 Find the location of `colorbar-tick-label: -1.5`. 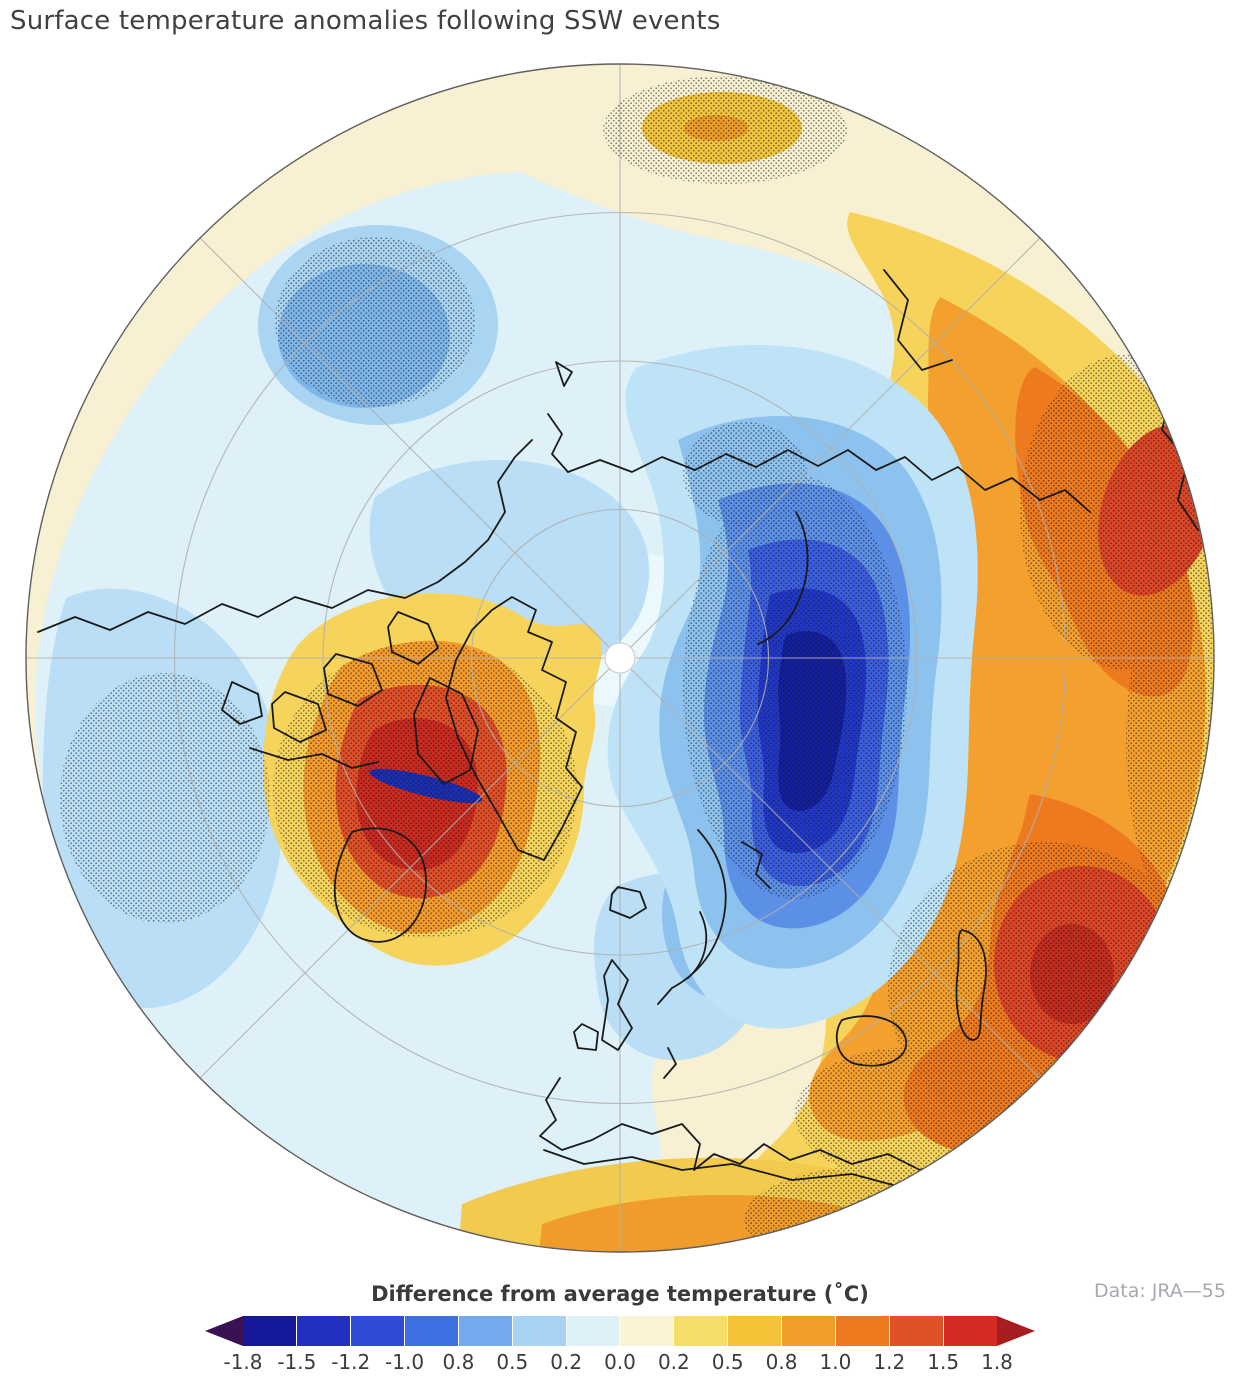

colorbar-tick-label: -1.5 is located at coordinates (297, 1362).